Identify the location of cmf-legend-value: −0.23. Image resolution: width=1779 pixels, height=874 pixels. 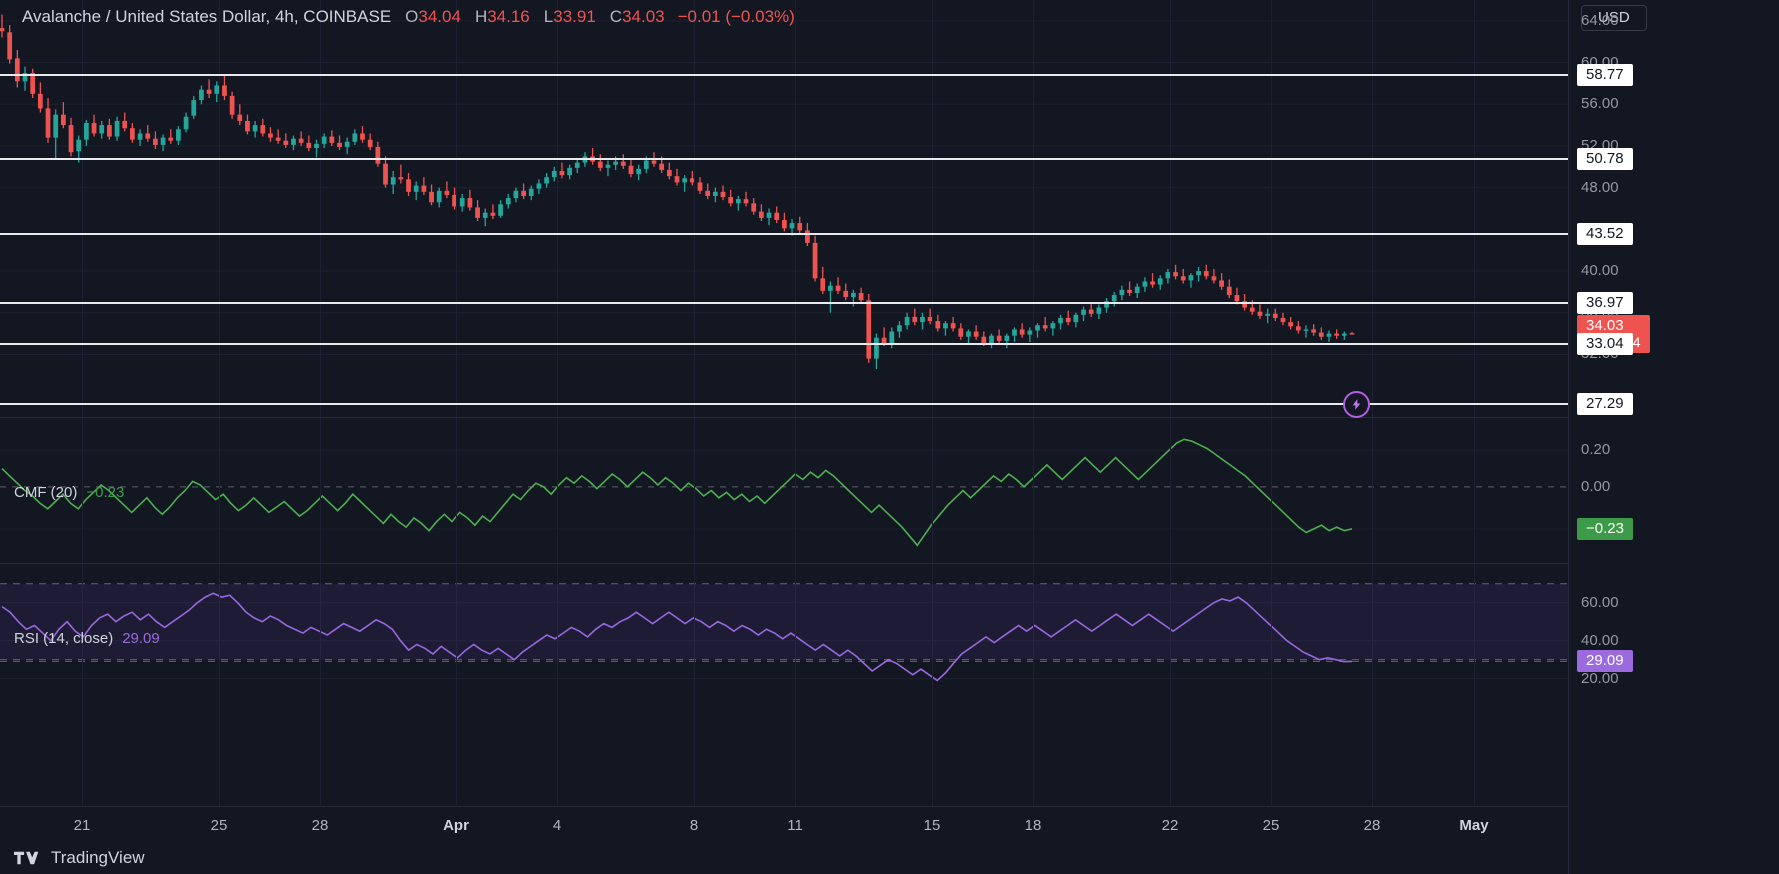
(105, 492).